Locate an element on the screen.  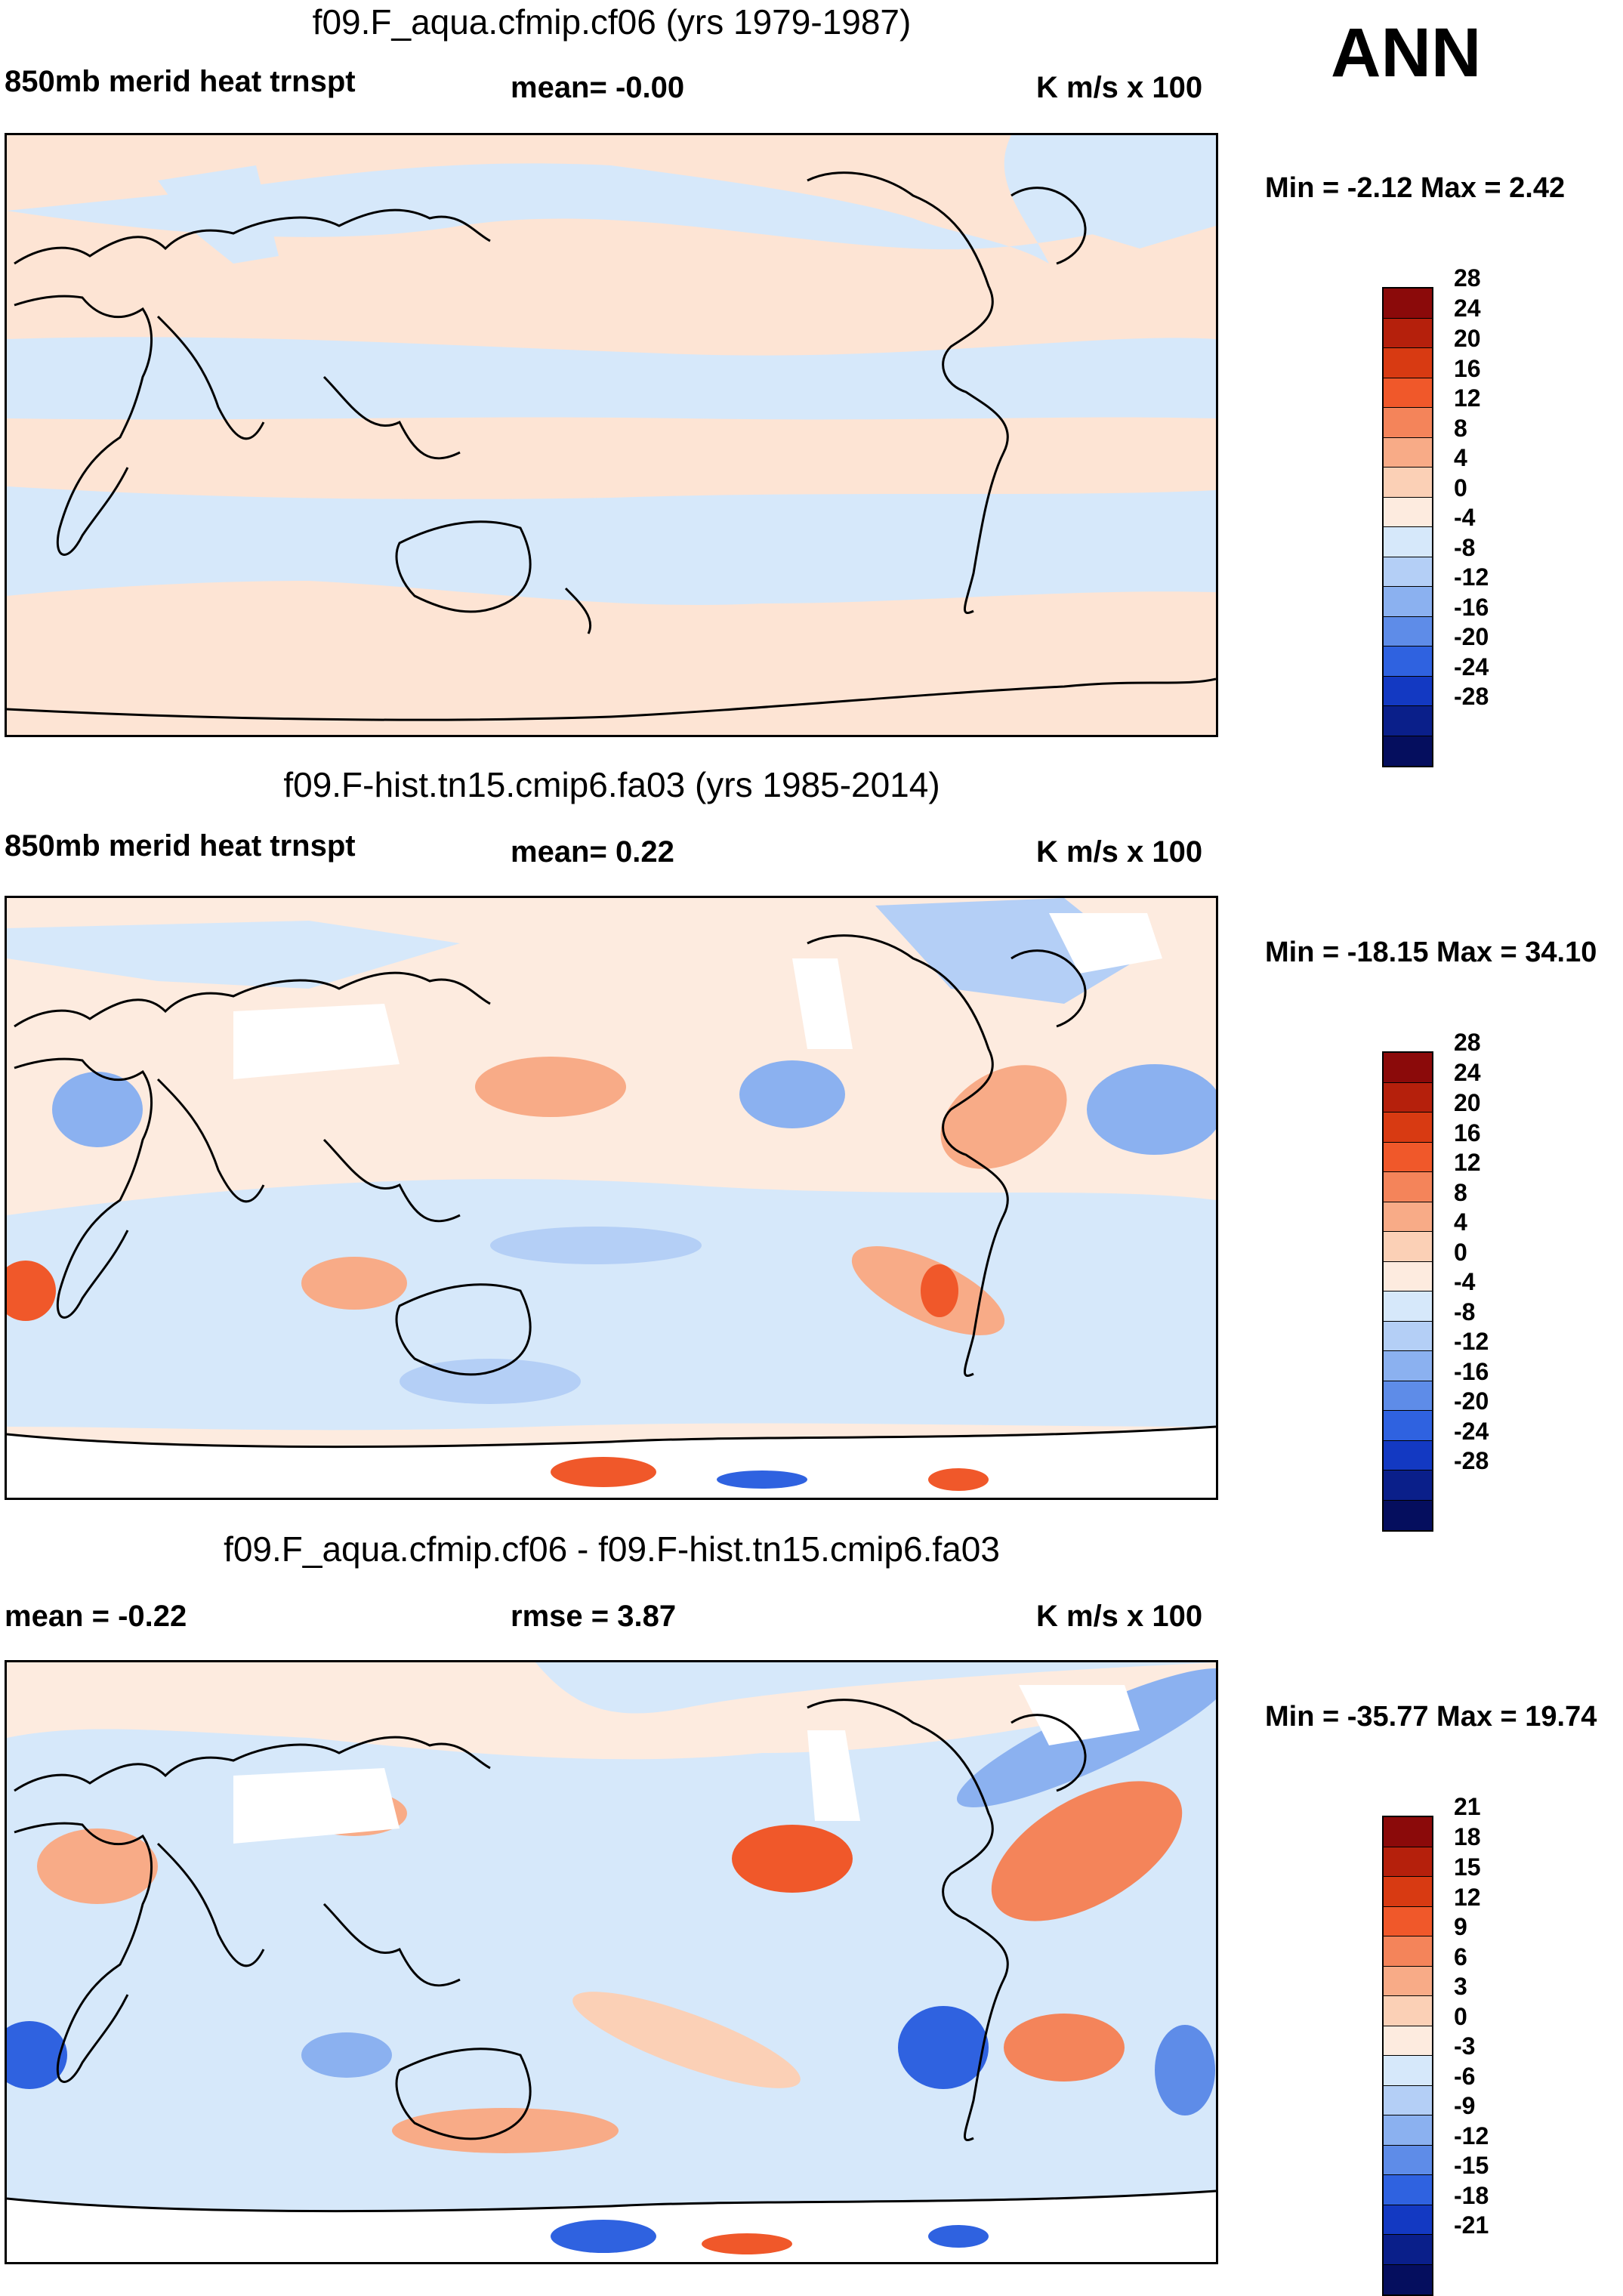
colorbar-tick: -3 is located at coordinates (1465, 2046).